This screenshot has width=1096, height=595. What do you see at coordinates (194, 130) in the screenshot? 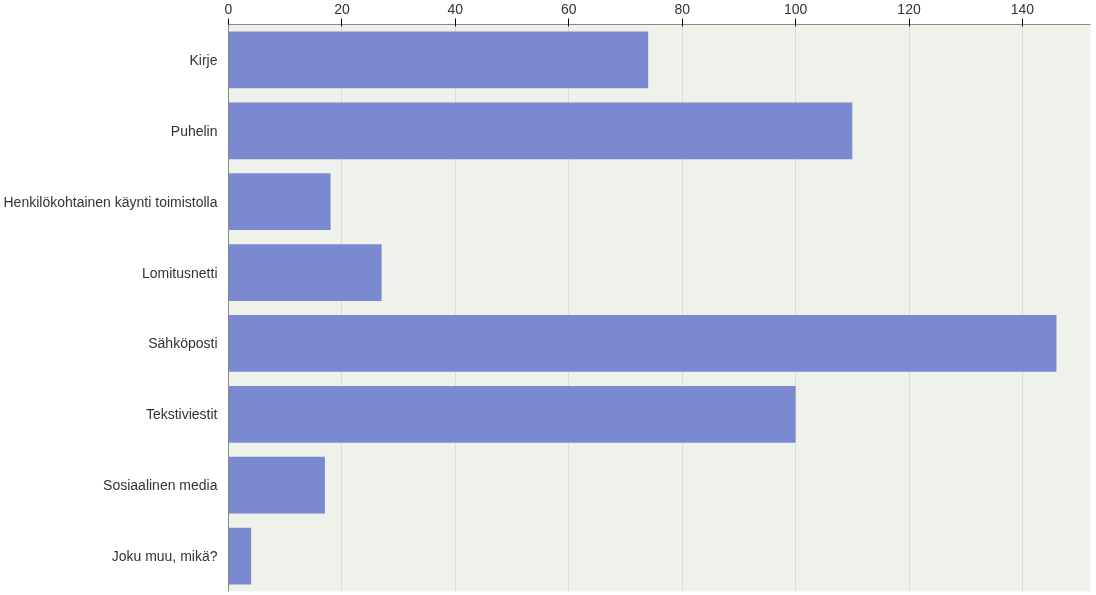
I see `y-tick-label: Puhelin` at bounding box center [194, 130].